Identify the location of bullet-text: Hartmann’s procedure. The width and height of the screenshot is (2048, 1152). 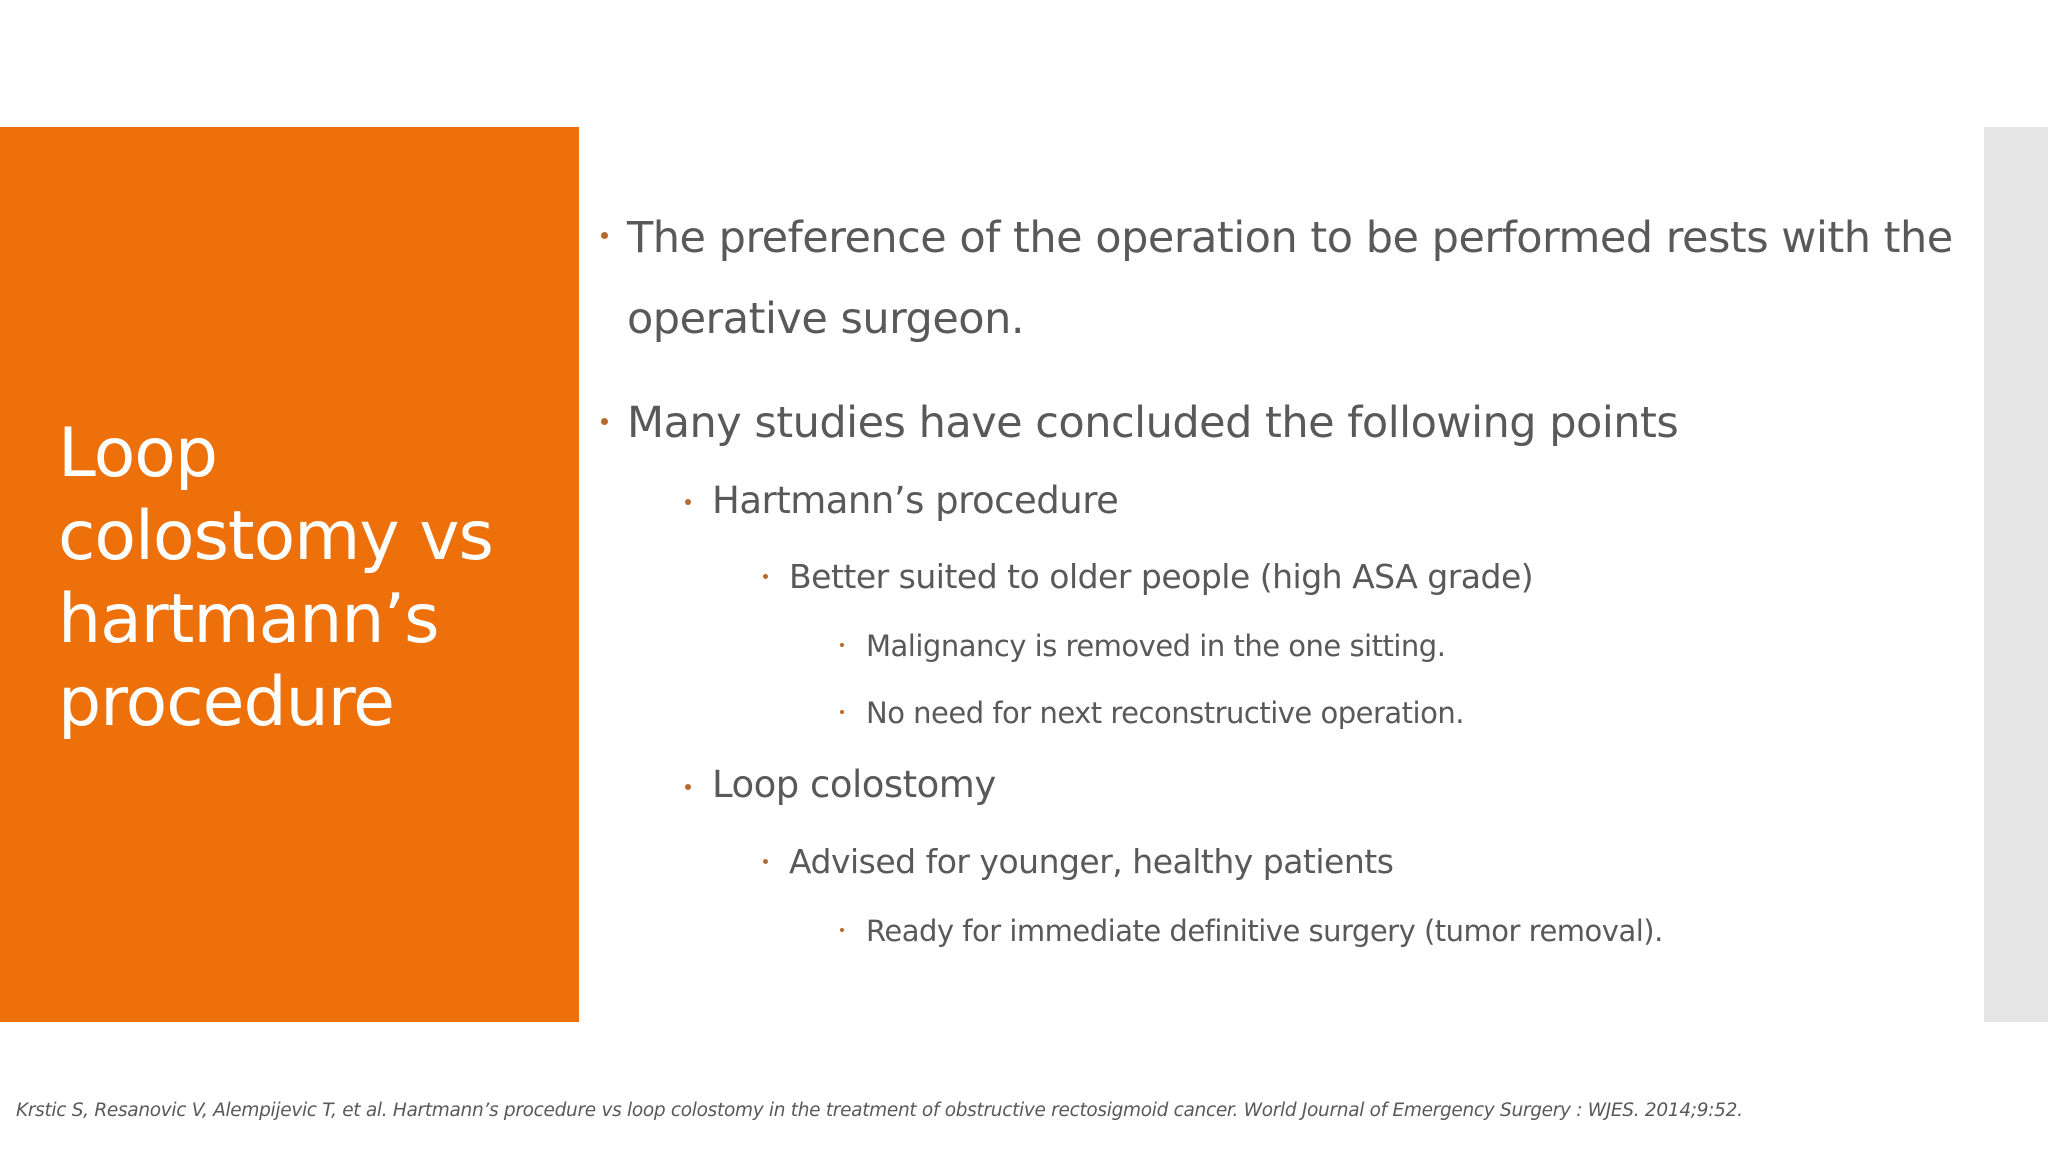
(915, 500).